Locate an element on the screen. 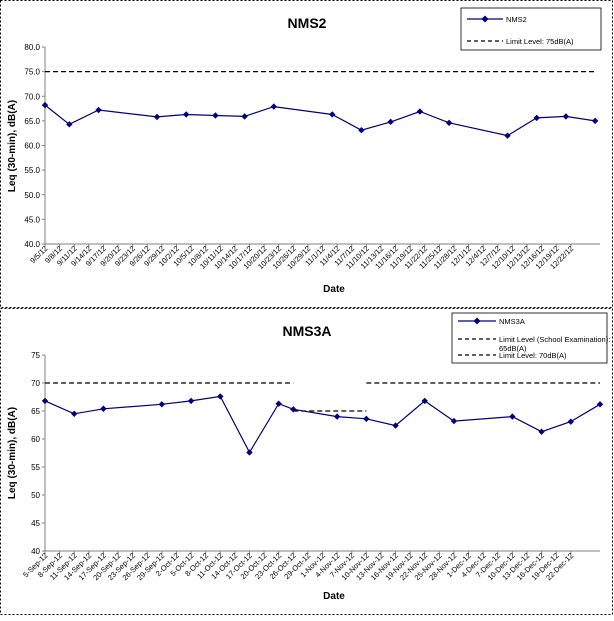 The image size is (614, 621). chart2-legend-limit1-label: Limit Level (School Examination): 65dB(A) is located at coordinates (554, 344).